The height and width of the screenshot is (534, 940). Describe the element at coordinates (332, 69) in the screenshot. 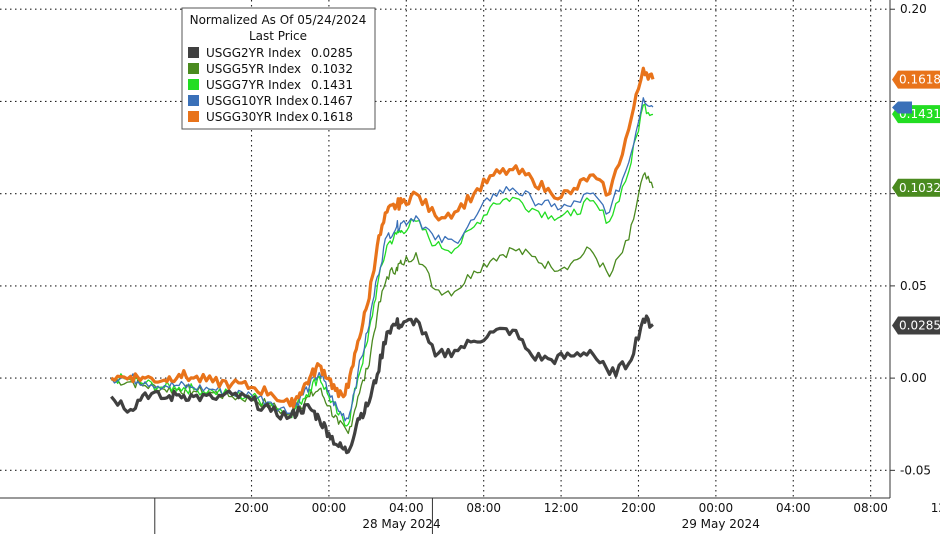

I see `legend-value: 0.1032` at that location.